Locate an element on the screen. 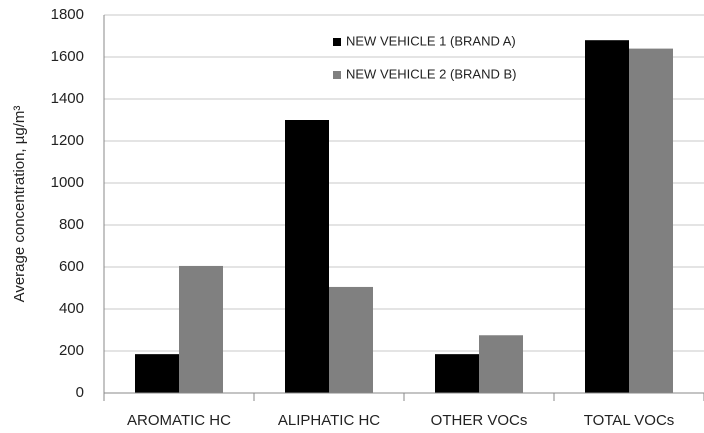 Image resolution: width=704 pixels, height=433 pixels. y-axis-label: Average concentration, µg/m³ is located at coordinates (19, 204).